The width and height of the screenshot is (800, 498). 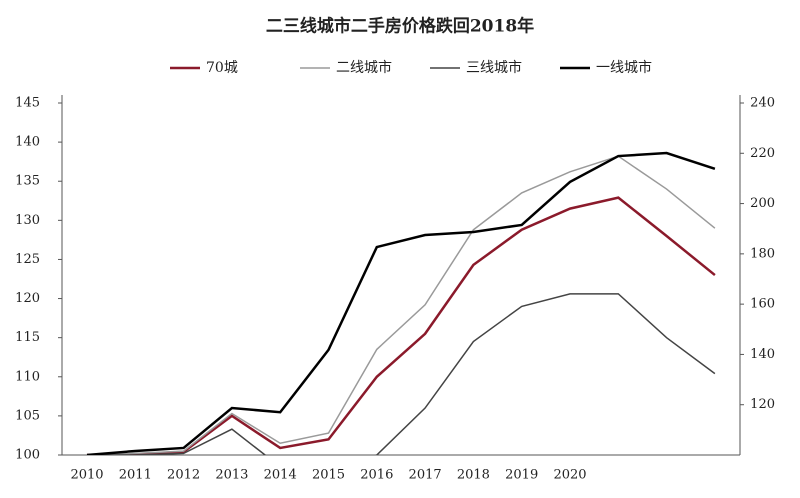 What do you see at coordinates (762, 354) in the screenshot?
I see `y2-tick-label: 140` at bounding box center [762, 354].